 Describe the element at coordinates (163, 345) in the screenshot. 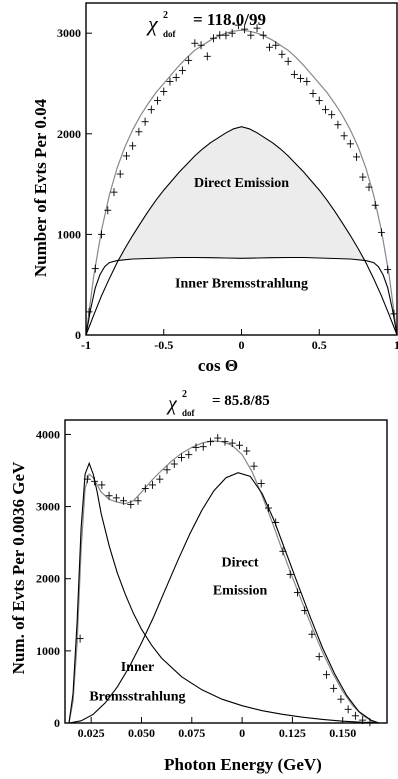

I see `top-chart-x-tick-label: -0.5` at that location.